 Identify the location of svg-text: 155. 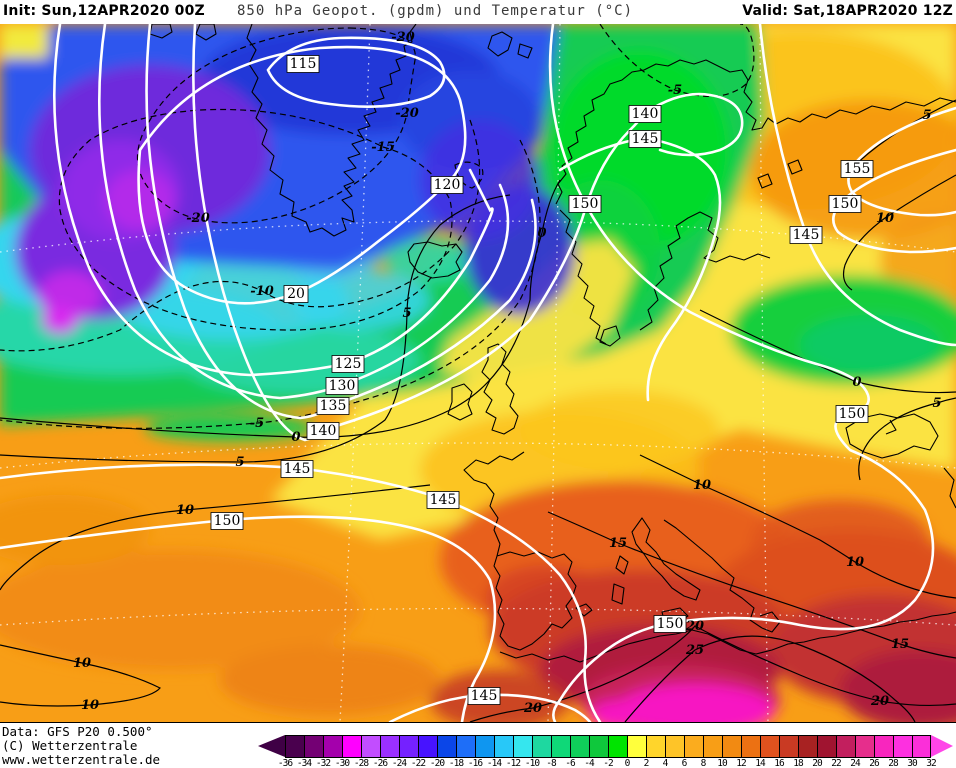
(857, 169).